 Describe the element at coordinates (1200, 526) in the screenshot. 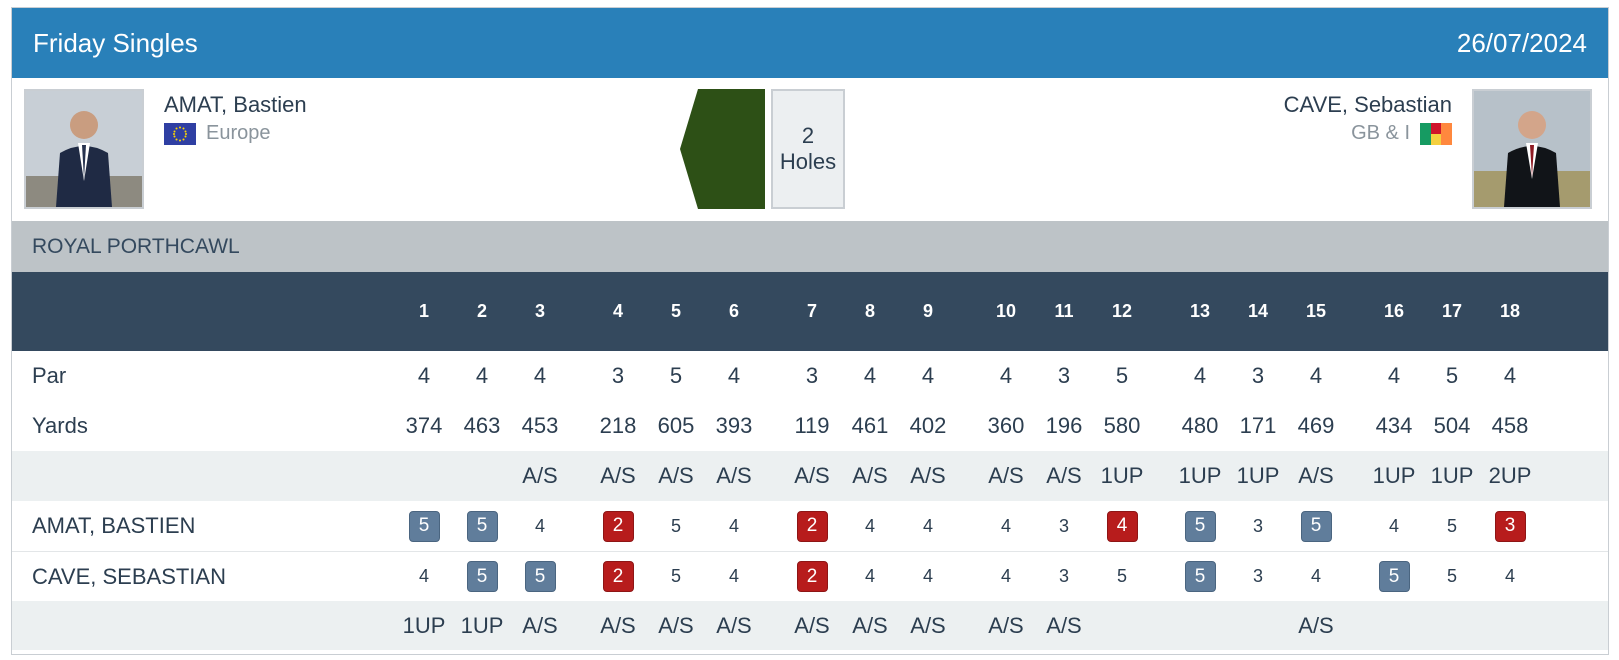

I see `player-left-score-13: 5` at that location.